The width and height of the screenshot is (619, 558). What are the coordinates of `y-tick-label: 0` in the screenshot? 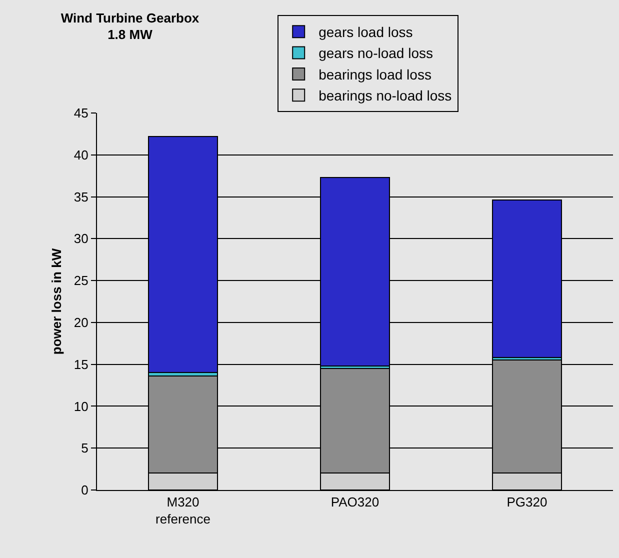 It's located at (84, 490).